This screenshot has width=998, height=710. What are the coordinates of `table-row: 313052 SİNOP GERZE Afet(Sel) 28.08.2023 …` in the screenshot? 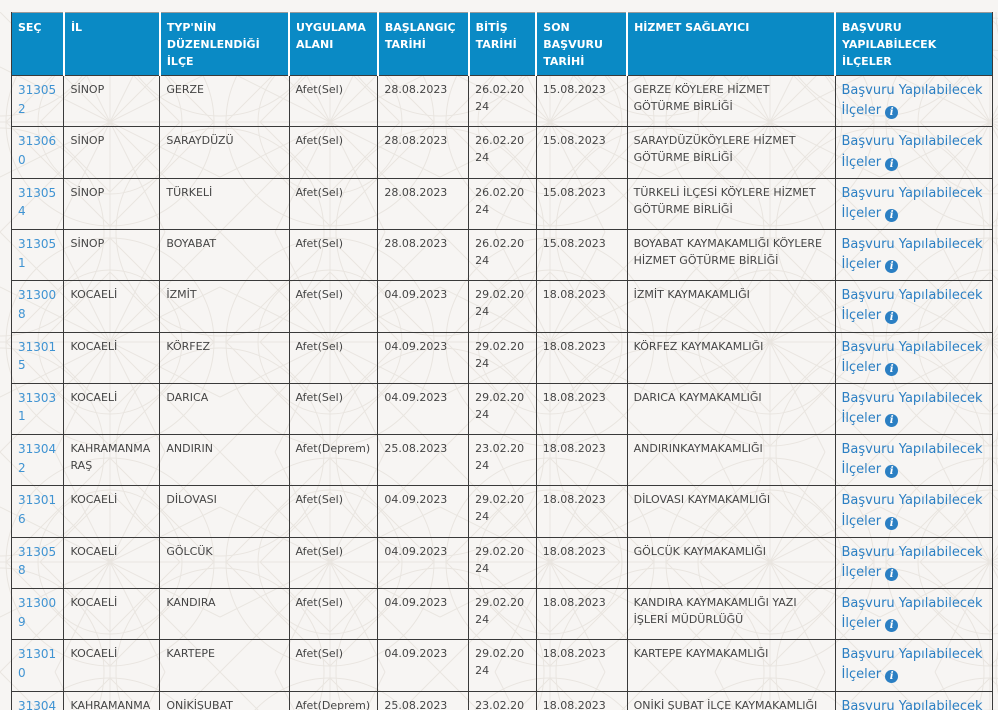 It's located at (501, 101).